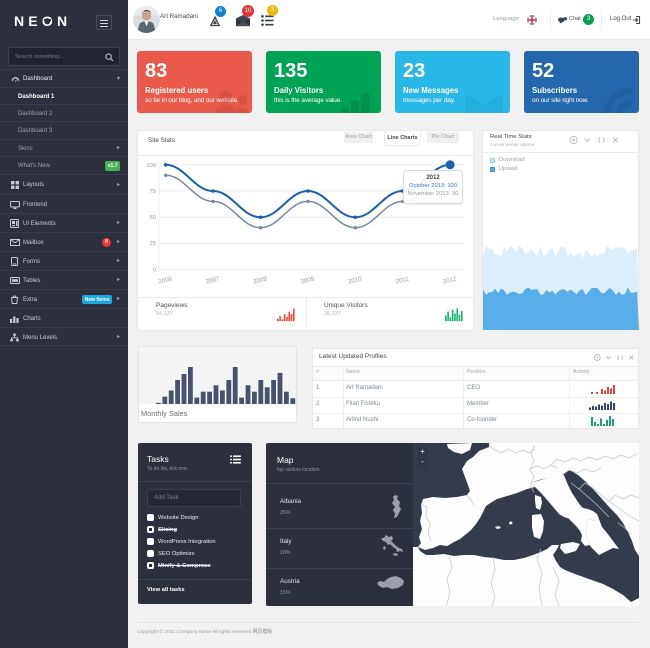 This screenshot has width=650, height=648. What do you see at coordinates (308, 280) in the screenshot?
I see `svg-text: 2009` at bounding box center [308, 280].